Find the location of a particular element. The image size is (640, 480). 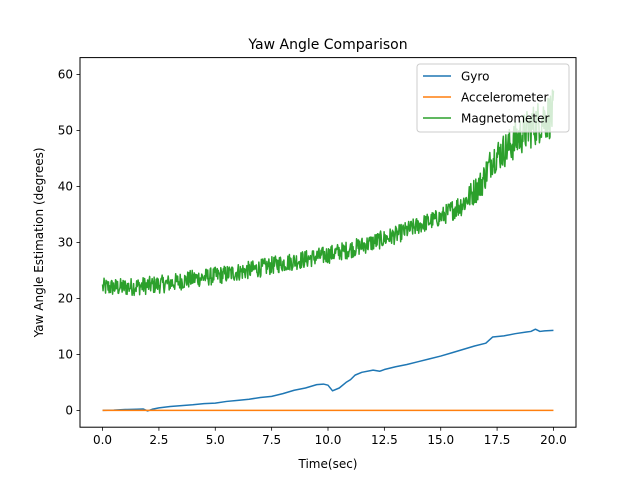

x-axis-ticks: 0.0 2.5 5.0 7.5 10.0 12.5 15.0 17.5 20.0 is located at coordinates (330, 437).